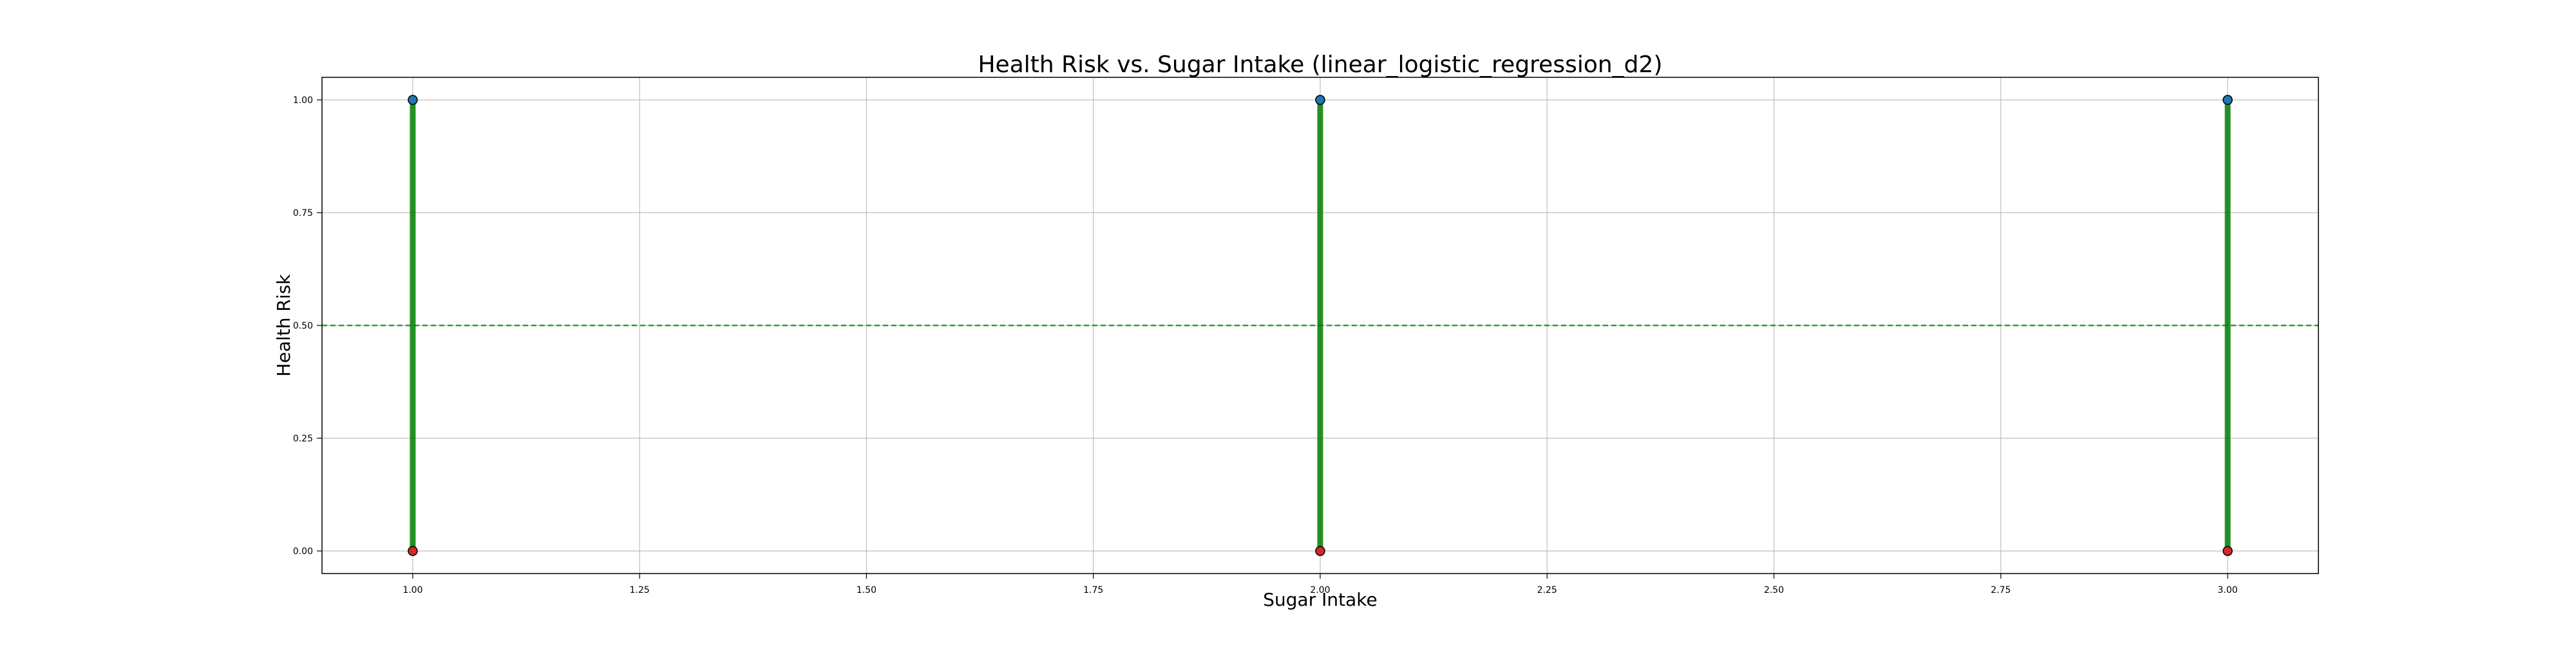 This screenshot has width=2576, height=647. Describe the element at coordinates (1774, 590) in the screenshot. I see `x-tick-label: 2.50` at that location.